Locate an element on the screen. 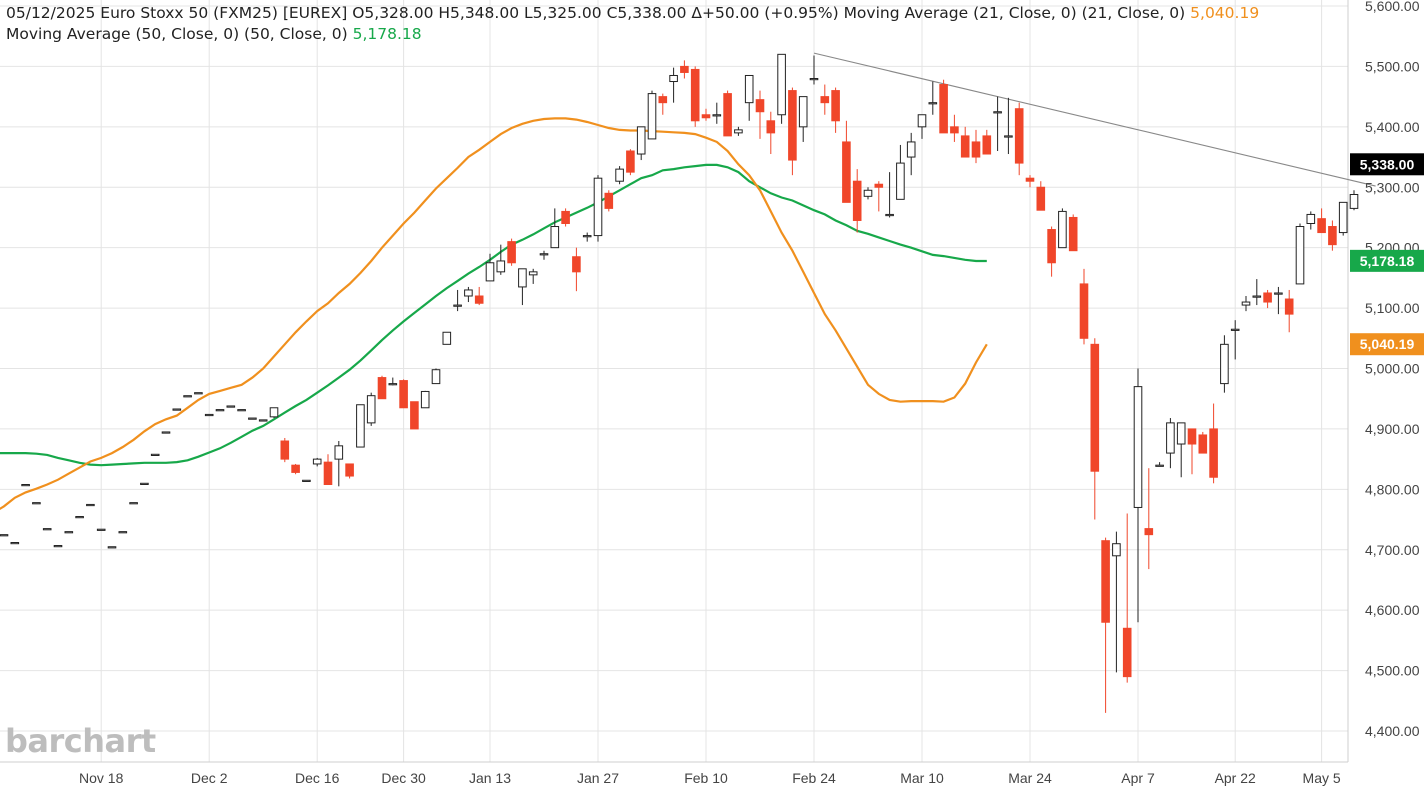  trendline is located at coordinates (1094, 119).